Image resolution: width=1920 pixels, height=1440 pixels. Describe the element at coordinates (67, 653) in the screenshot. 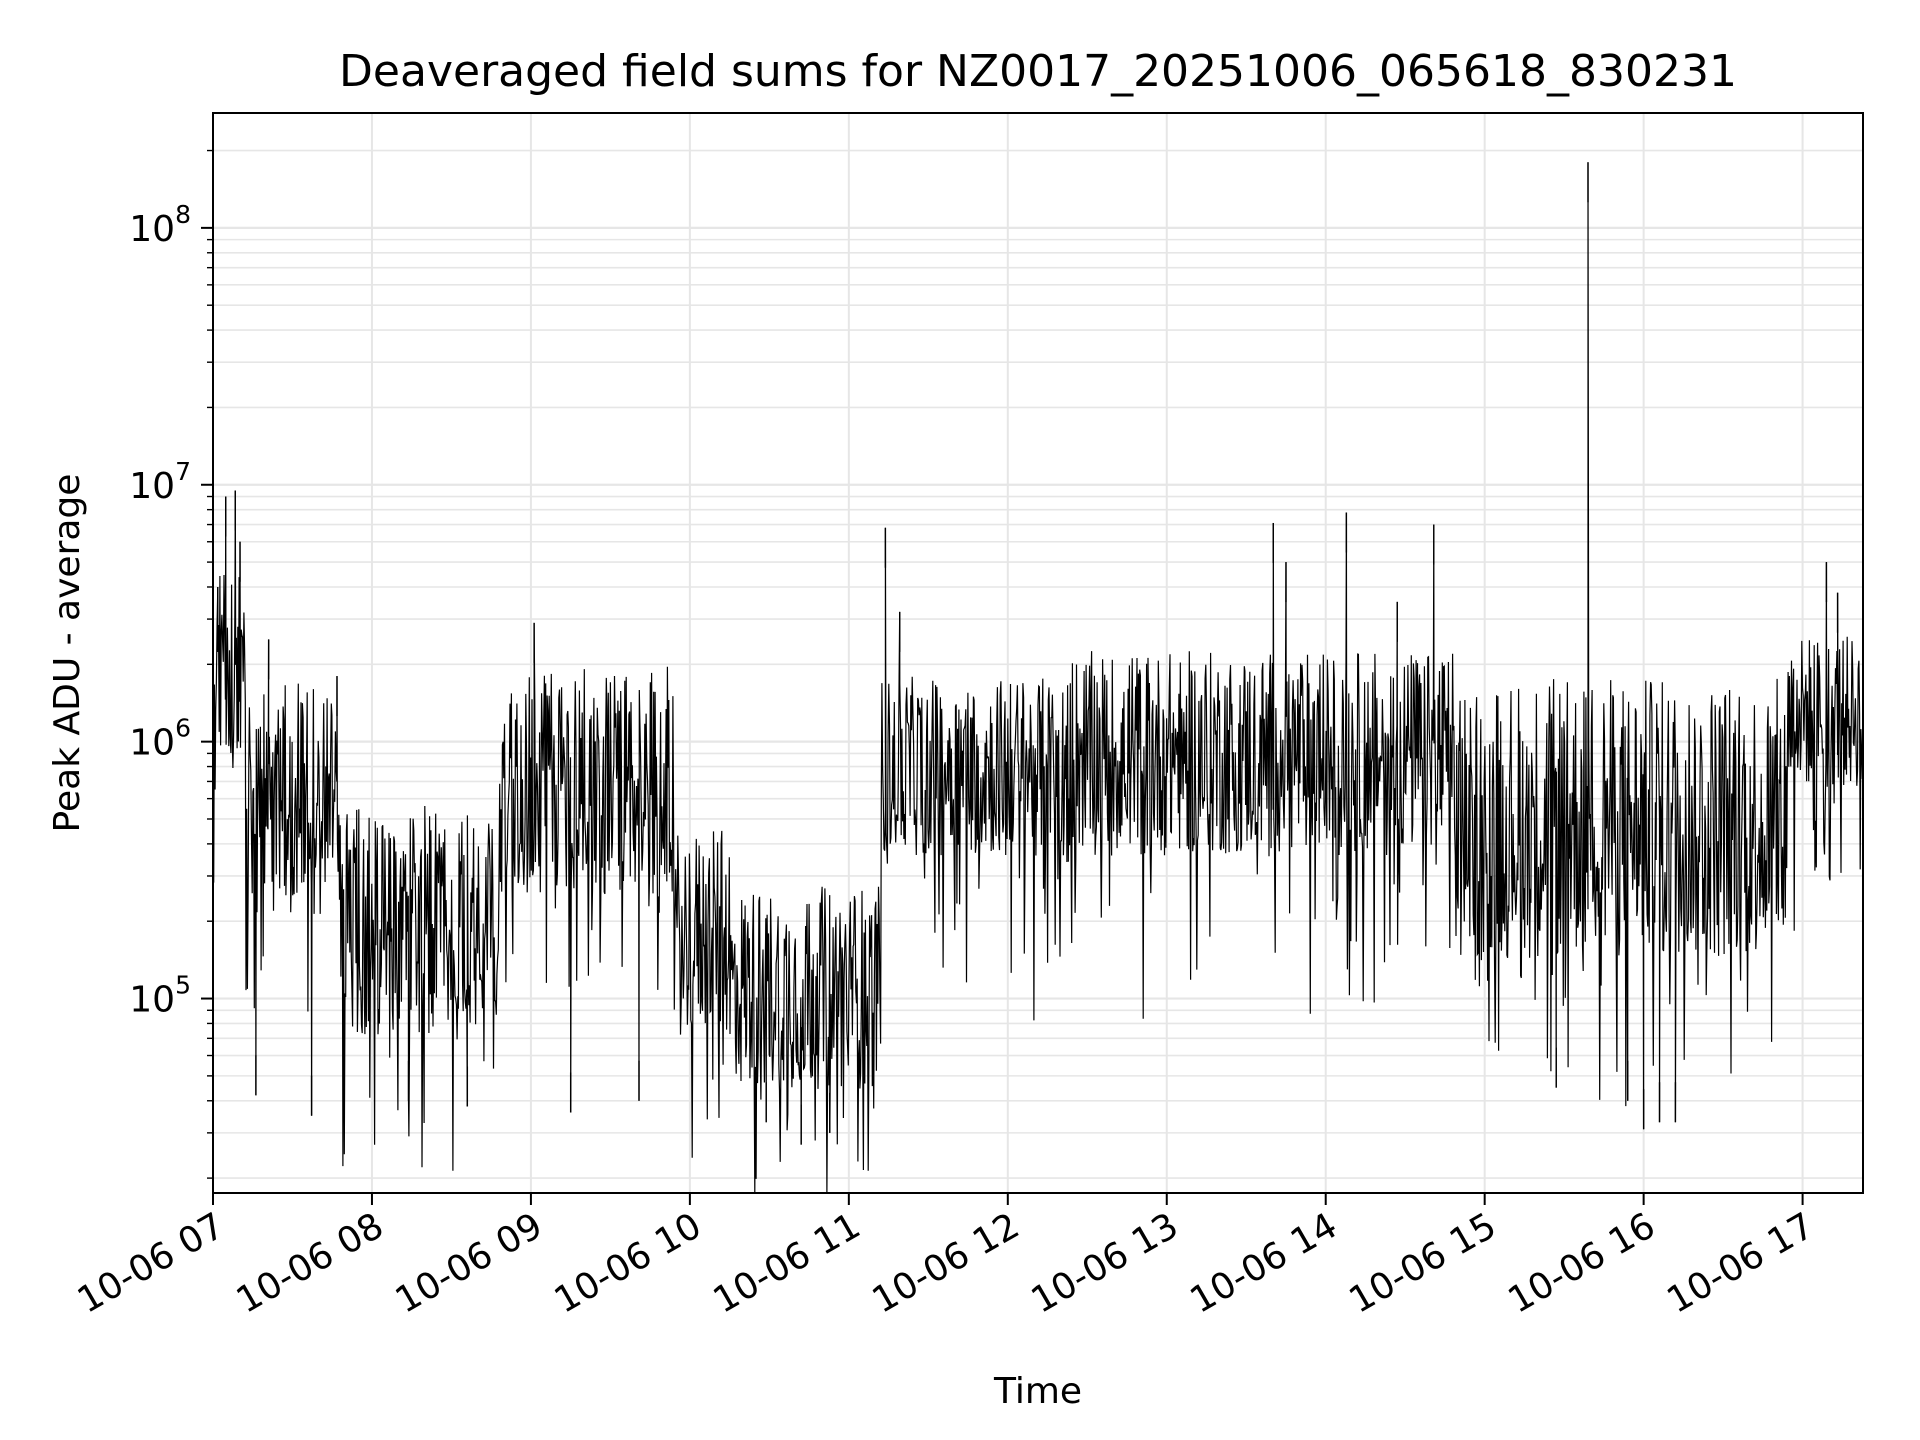

I see `y-axis-label: Peak ADU - average` at that location.